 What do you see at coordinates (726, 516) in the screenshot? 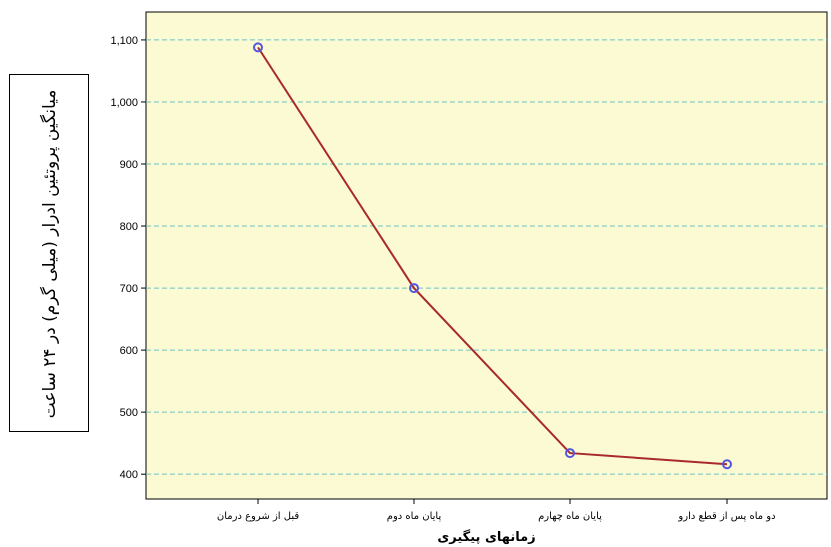
I see `x-tick-label: دو ماه پس از قطع دارو` at bounding box center [726, 516].